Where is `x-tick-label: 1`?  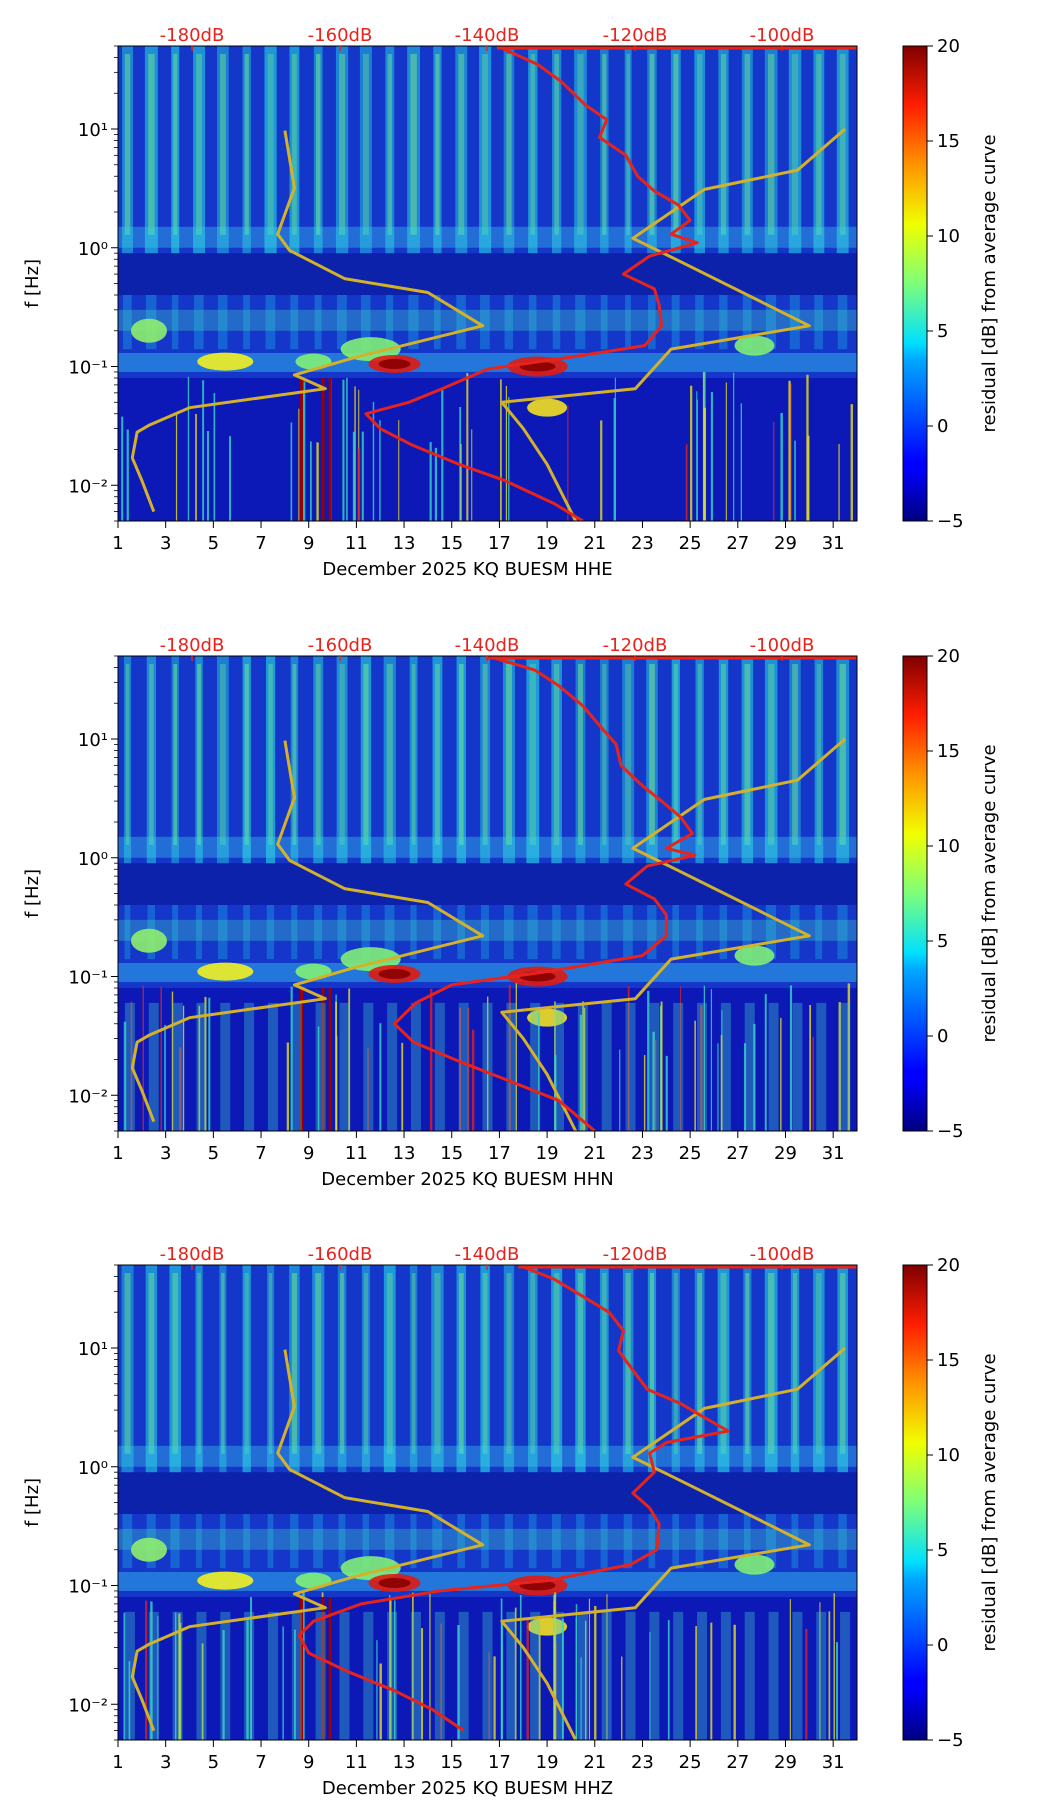 x-tick-label: 1 is located at coordinates (117, 543).